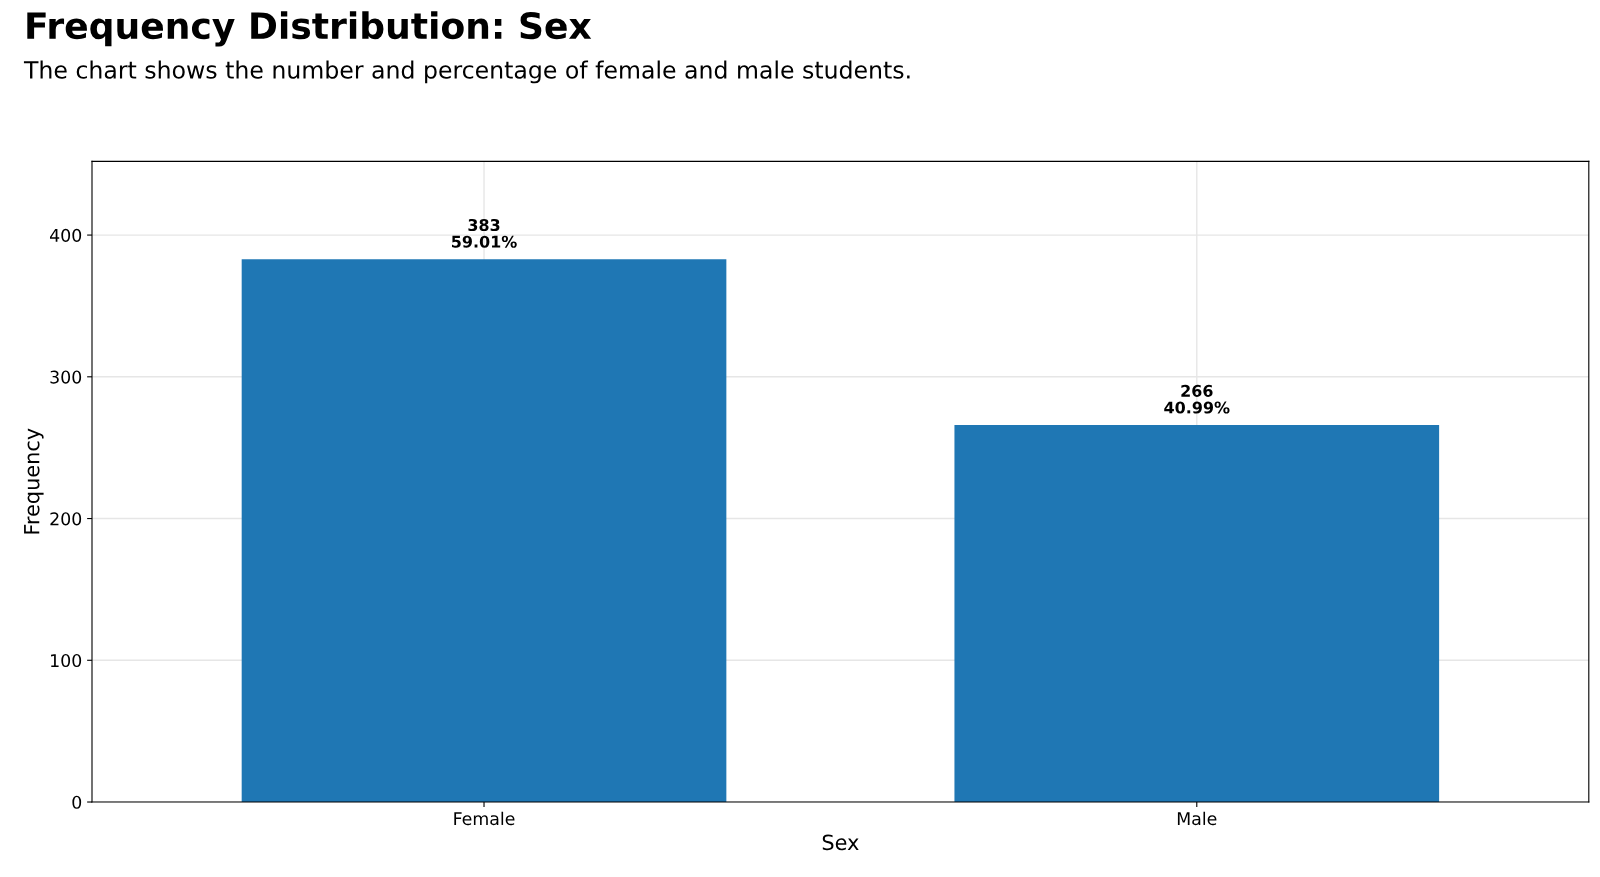 This screenshot has width=1600, height=877. What do you see at coordinates (484, 818) in the screenshot?
I see `x-tick-label: Female` at bounding box center [484, 818].